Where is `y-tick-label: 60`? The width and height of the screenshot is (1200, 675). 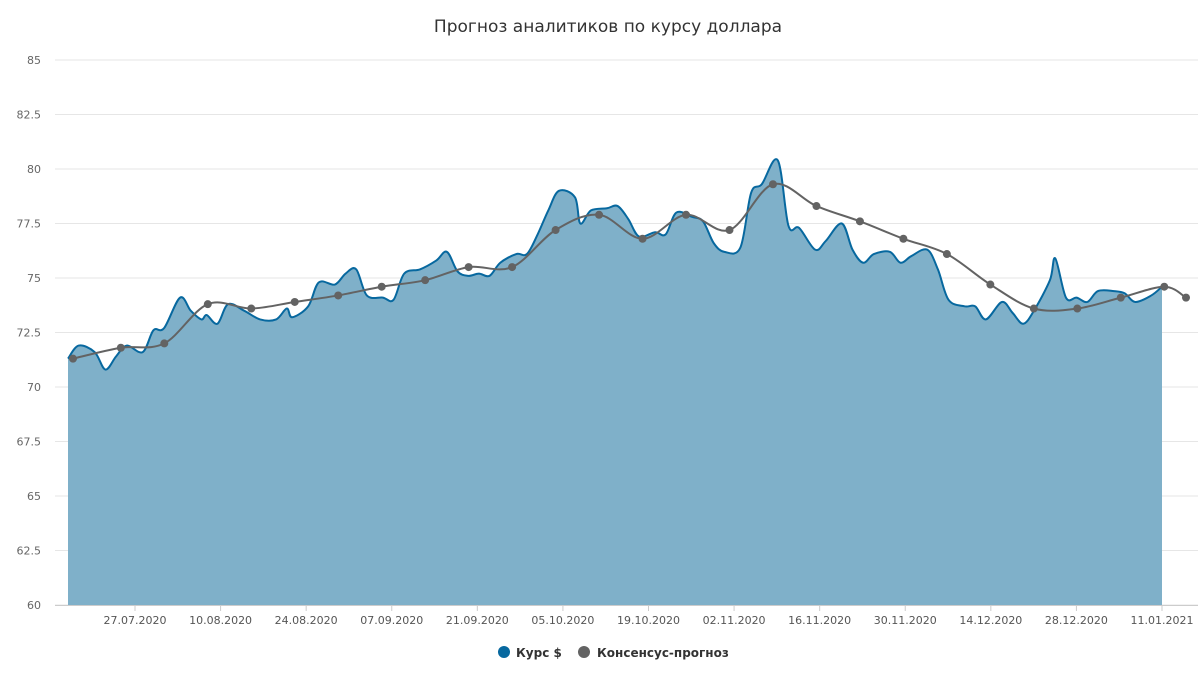
y-tick-label: 60 is located at coordinates (34, 605).